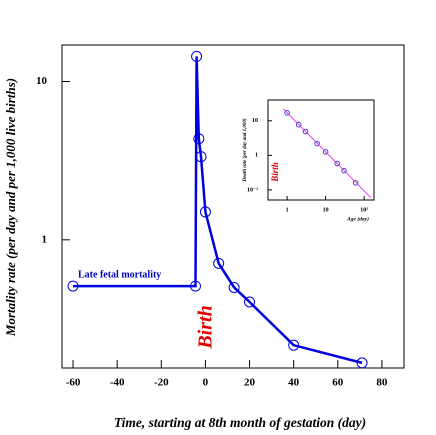 Image resolution: width=436 pixels, height=435 pixels. I want to click on x-tick-label: 1, so click(287, 210).